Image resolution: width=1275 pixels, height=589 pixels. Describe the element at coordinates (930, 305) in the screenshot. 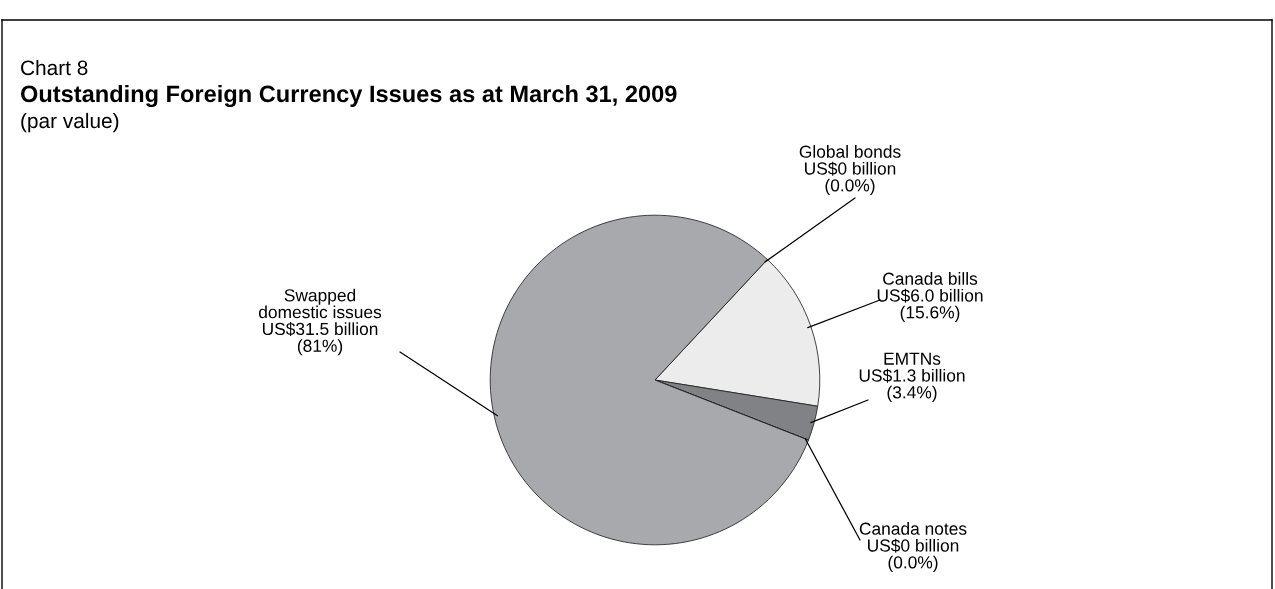

I see `data-label: US$6.0 billion (15.6%)` at that location.